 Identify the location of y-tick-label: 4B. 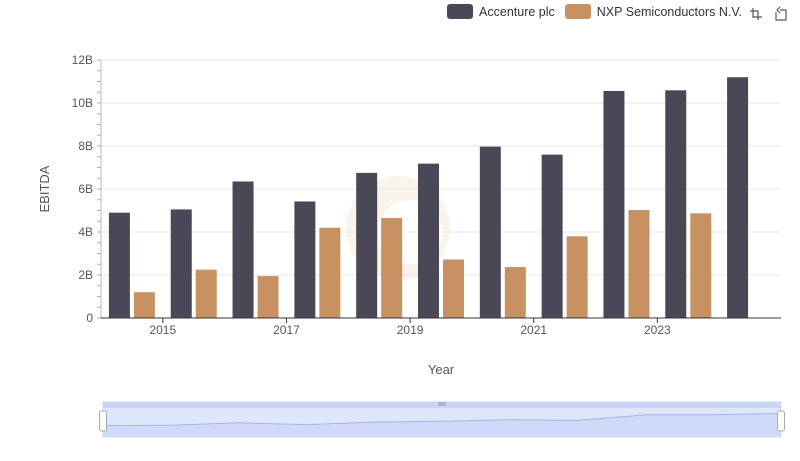
(85, 232).